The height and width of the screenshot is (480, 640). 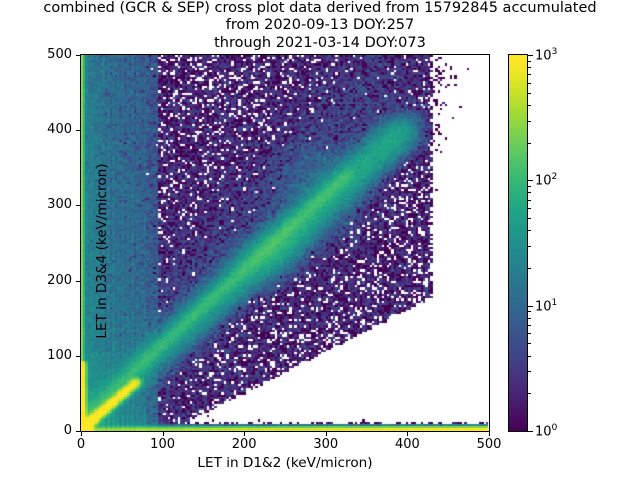 I want to click on title-line-2: from 2020-09-13 DOY:257, so click(x=320, y=25).